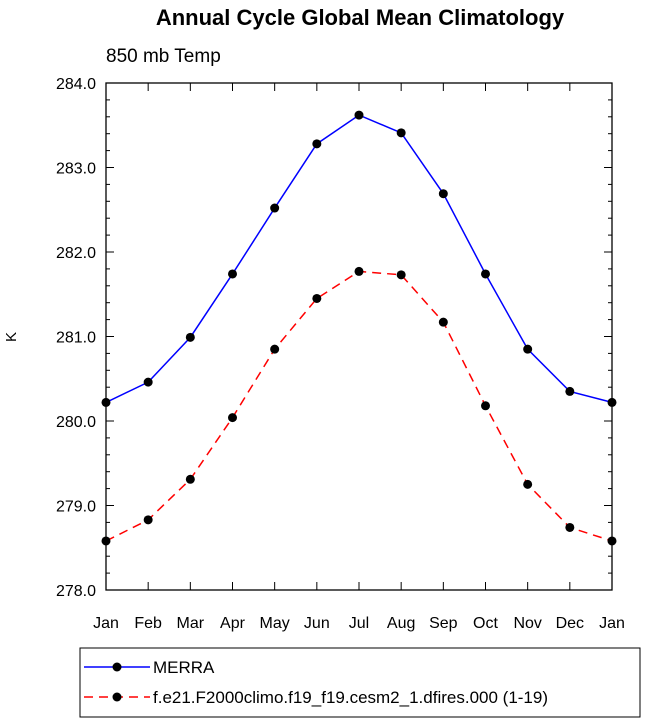  What do you see at coordinates (570, 623) in the screenshot?
I see `x-tick-label: Dec` at bounding box center [570, 623].